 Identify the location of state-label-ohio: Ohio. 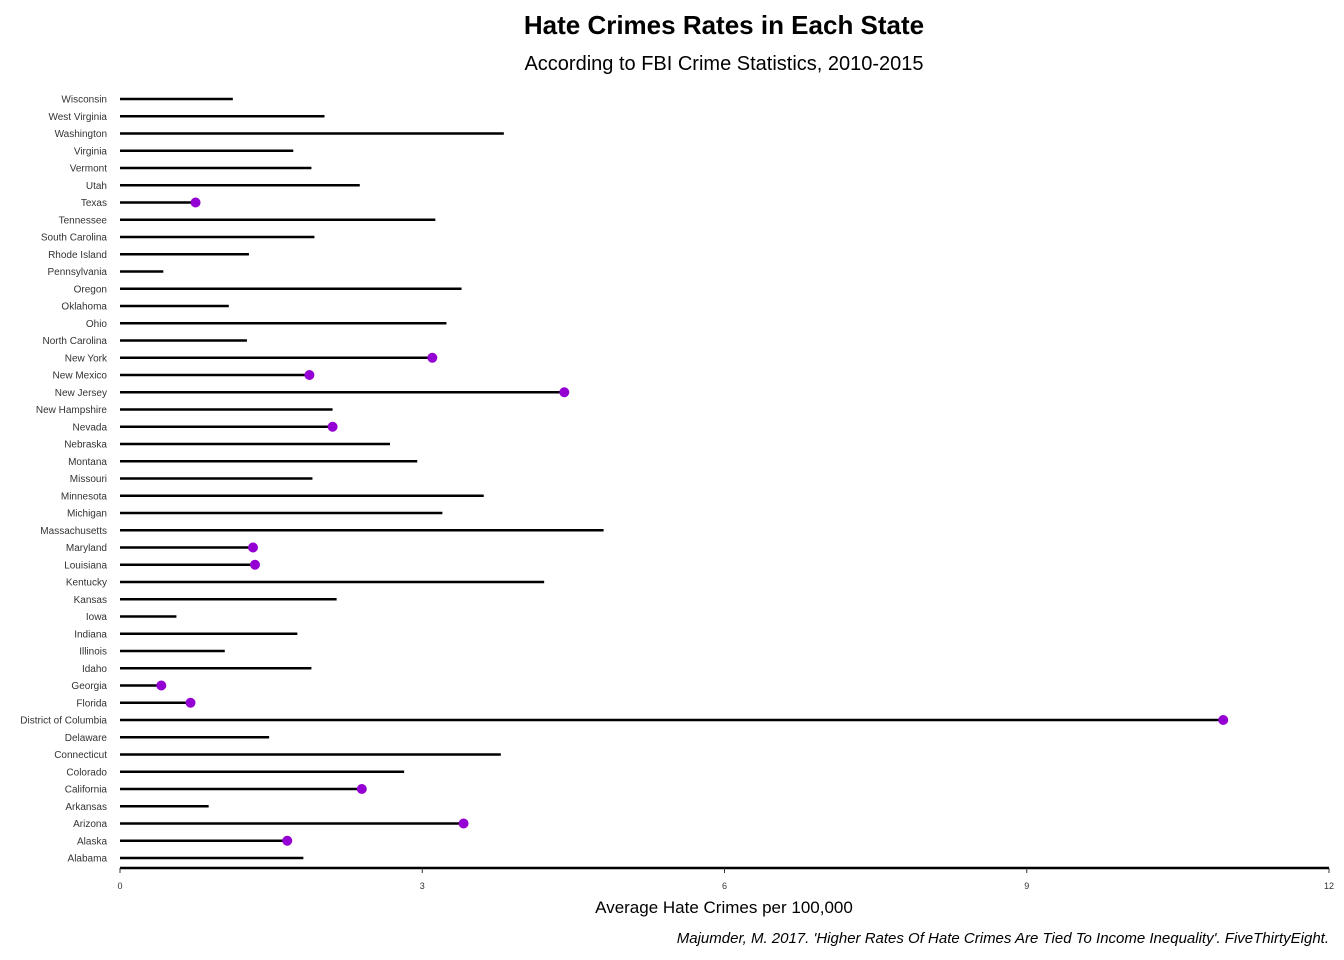
(97, 324).